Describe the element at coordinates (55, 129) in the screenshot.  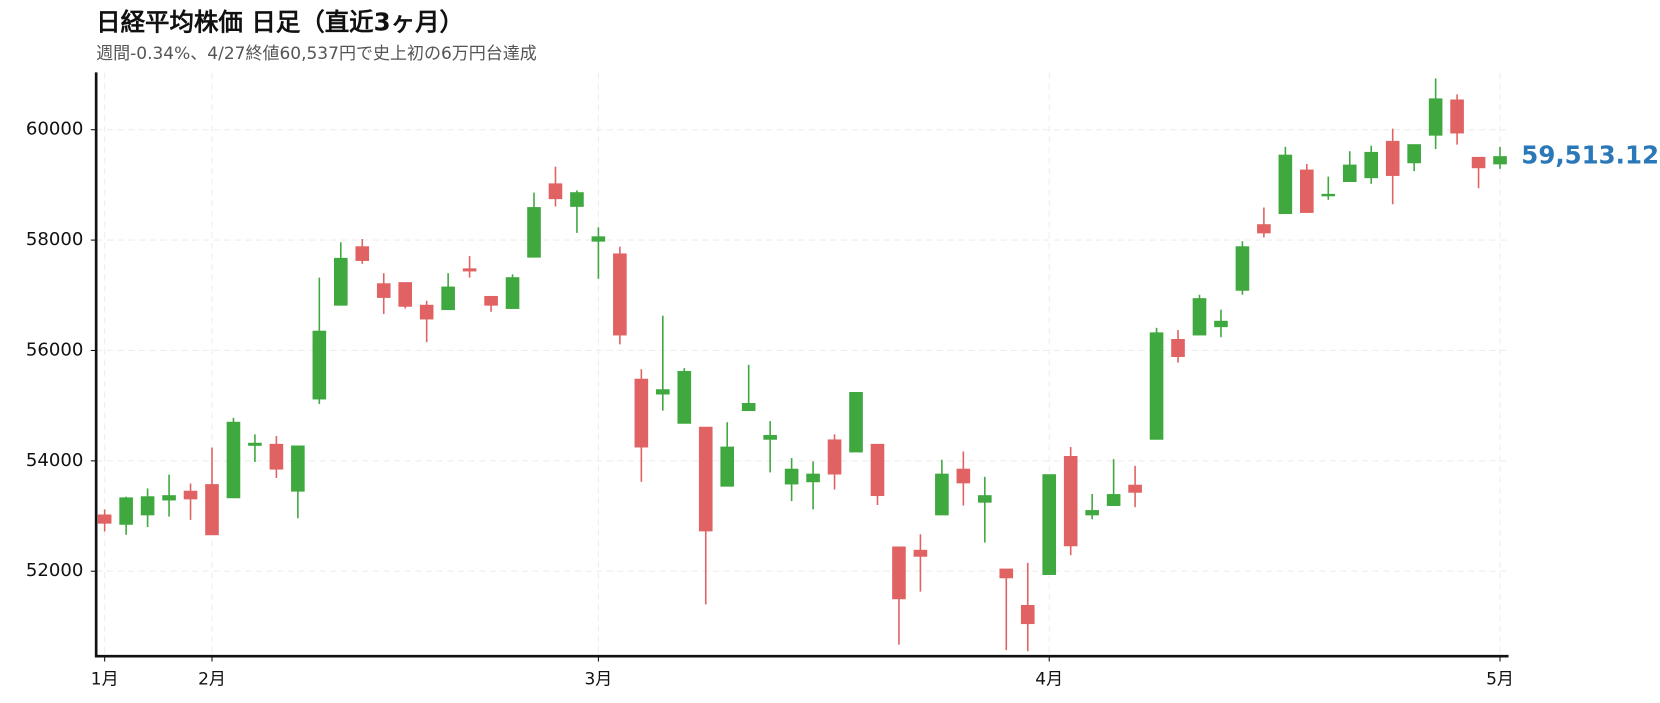
I see `y-tick-label: 60000` at that location.